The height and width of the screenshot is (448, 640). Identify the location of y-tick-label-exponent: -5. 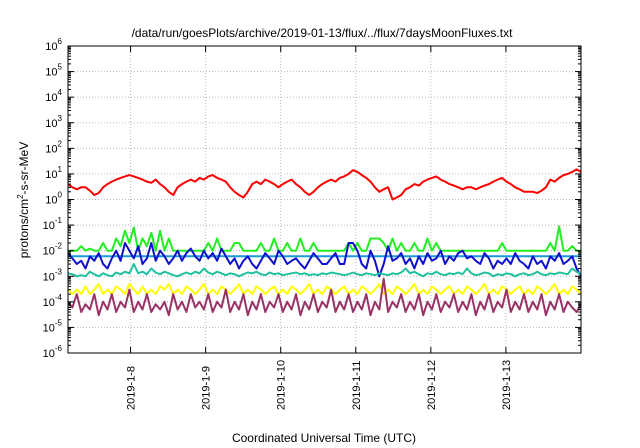
(59, 322).